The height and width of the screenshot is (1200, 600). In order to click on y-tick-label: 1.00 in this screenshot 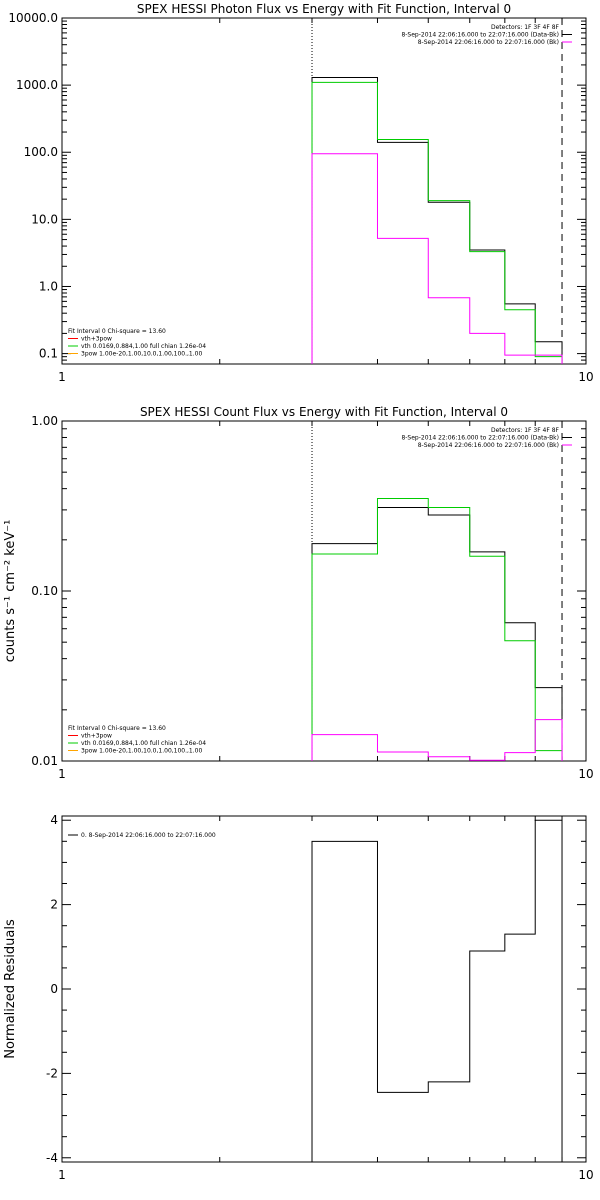, I will do `click(44, 421)`.